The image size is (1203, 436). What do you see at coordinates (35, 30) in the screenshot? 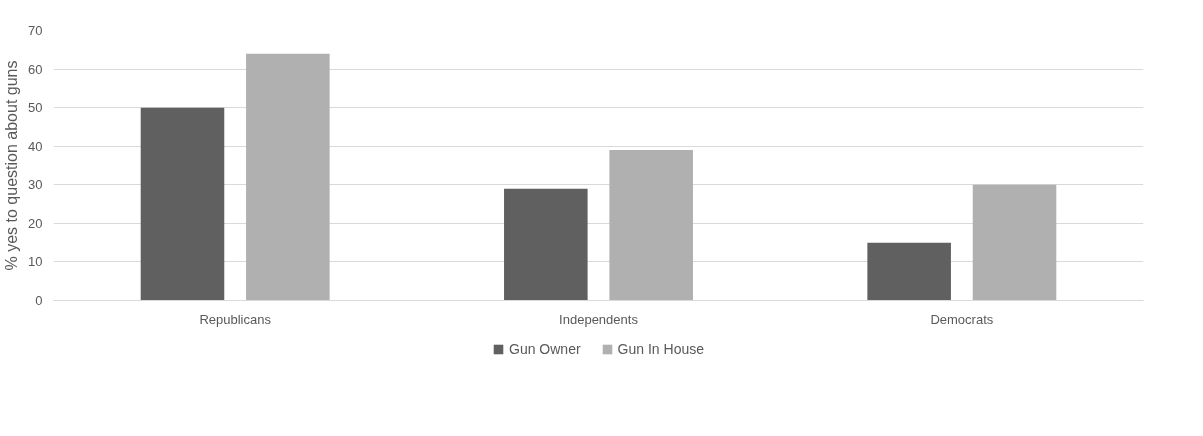
I see `y-tick-label: 70` at bounding box center [35, 30].